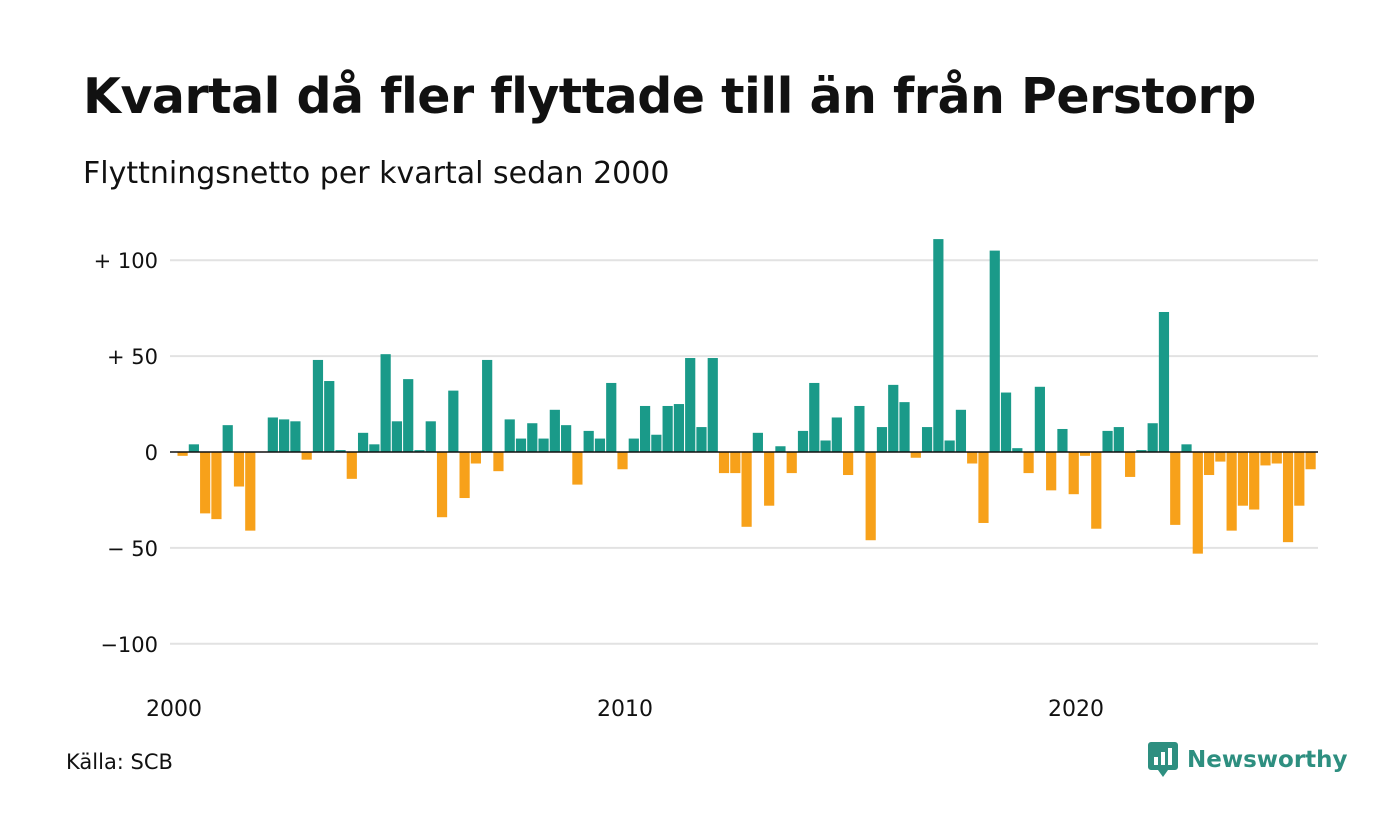 This screenshot has width=1400, height=840. I want to click on bar-2024-q4: 2024 Q4: -28, so click(1299, 479).